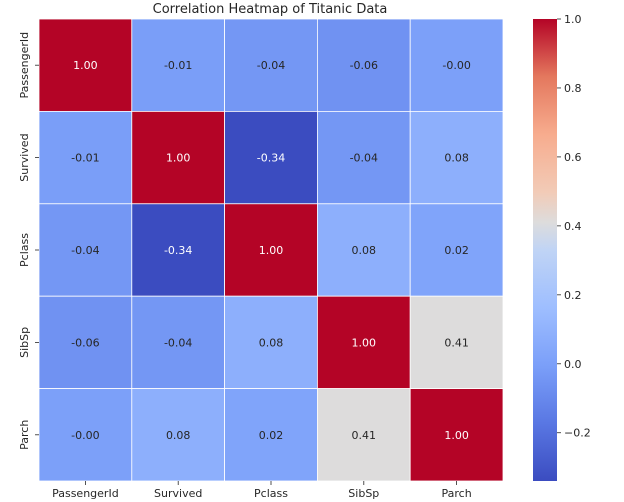 This screenshot has height=502, width=624. I want to click on colorbar-tick-label: 0.8, so click(573, 88).